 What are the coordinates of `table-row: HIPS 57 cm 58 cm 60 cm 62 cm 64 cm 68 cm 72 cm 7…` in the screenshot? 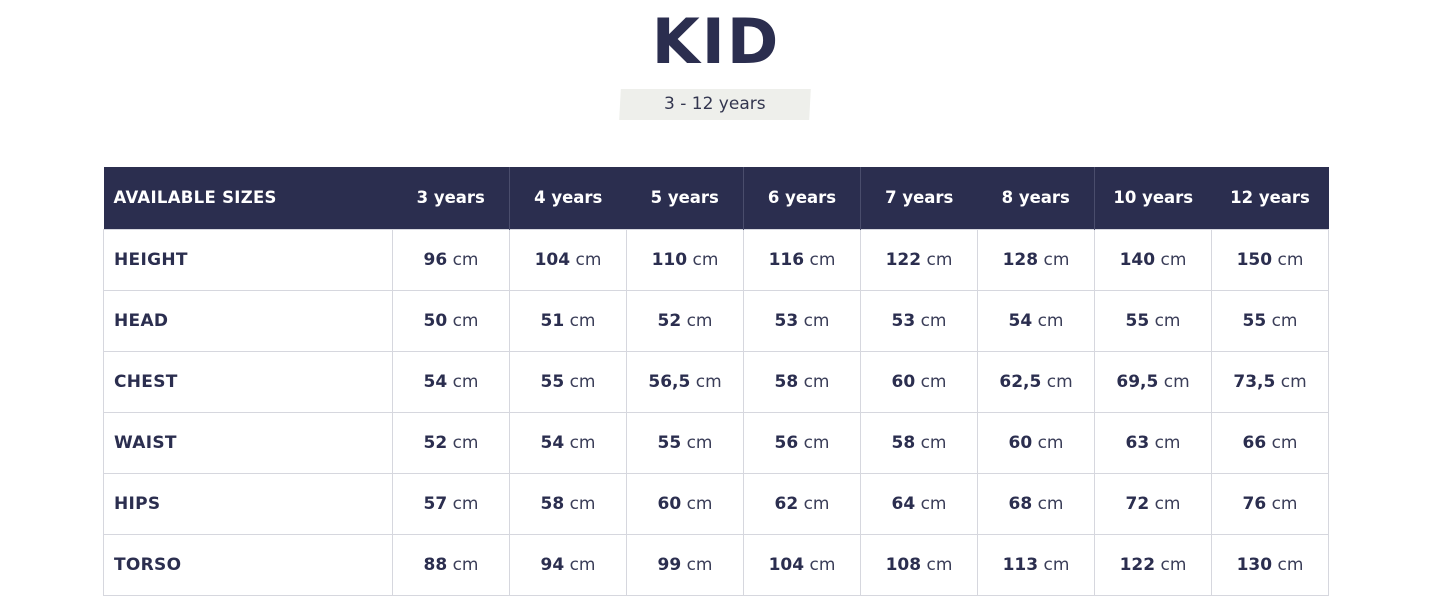 It's located at (716, 503).